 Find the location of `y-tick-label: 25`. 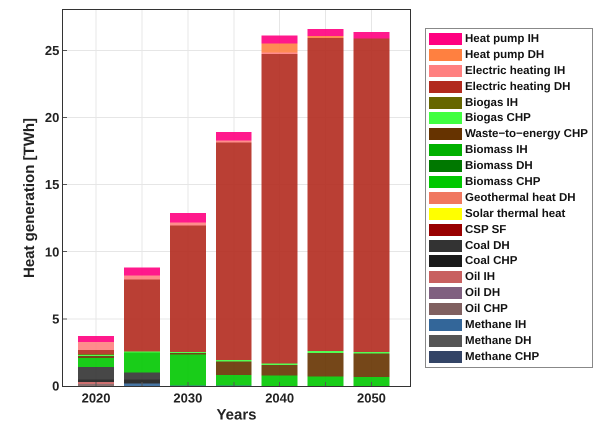

y-tick-label: 25 is located at coordinates (52, 50).